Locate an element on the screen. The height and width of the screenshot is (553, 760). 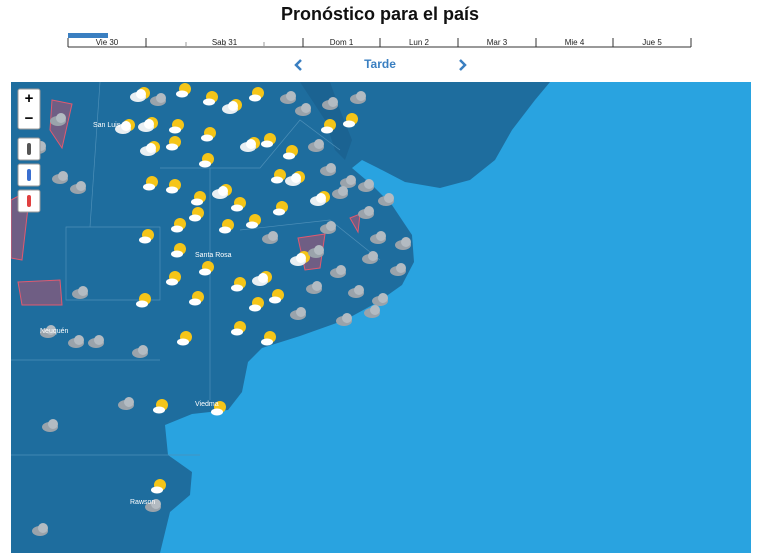
day-label: Mie 4 is located at coordinates (575, 42).